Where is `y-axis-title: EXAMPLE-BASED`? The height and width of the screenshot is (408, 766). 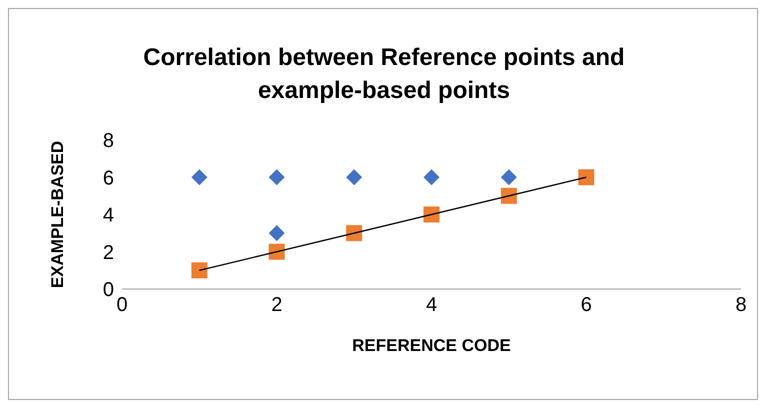 y-axis-title: EXAMPLE-BASED is located at coordinates (58, 214).